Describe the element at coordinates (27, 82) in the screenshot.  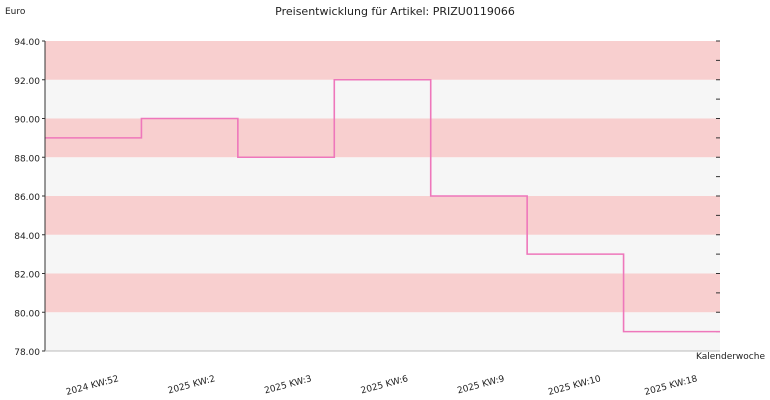
I see `y-tick-label: 92.00` at that location.